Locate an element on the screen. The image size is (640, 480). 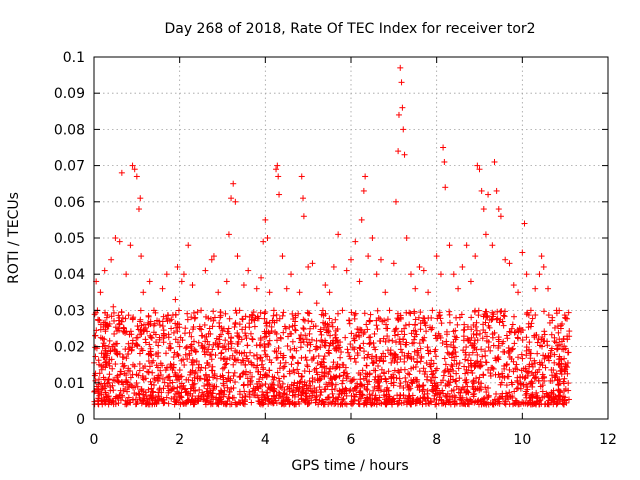
y-tick-label: 0.1 is located at coordinates (74, 58).